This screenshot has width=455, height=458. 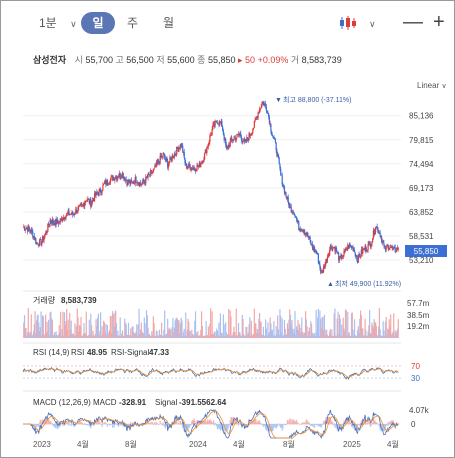 What do you see at coordinates (372, 24) in the screenshot?
I see `chart-type-chevron-icon: ∨` at bounding box center [372, 24].